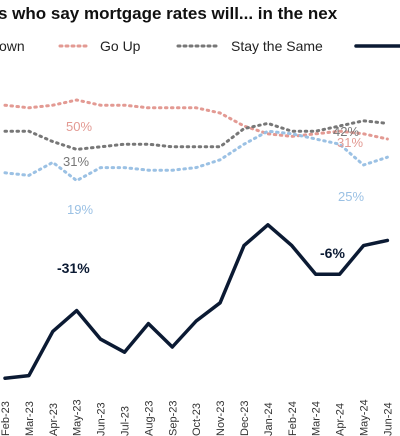 The width and height of the screenshot is (400, 436). What do you see at coordinates (196, 135) in the screenshot?
I see `series-line-stay-the-same` at bounding box center [196, 135].